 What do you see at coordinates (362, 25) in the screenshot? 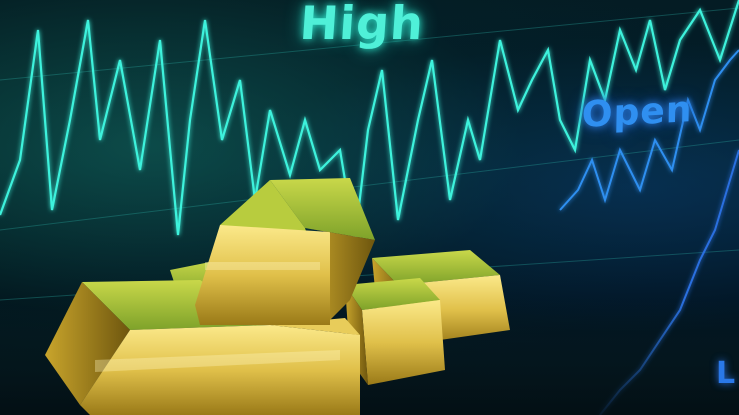
I see `high-label: High` at bounding box center [362, 25].